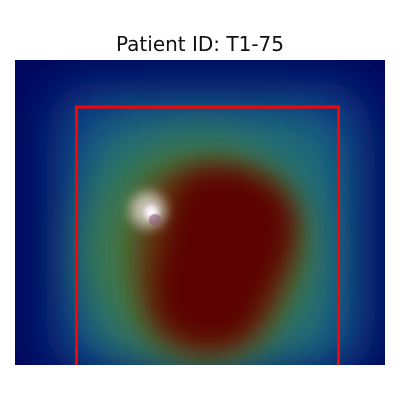 This screenshot has height=400, width=400. What do you see at coordinates (200, 44) in the screenshot?
I see `patient-id-title: Patient ID: T1-75` at bounding box center [200, 44].